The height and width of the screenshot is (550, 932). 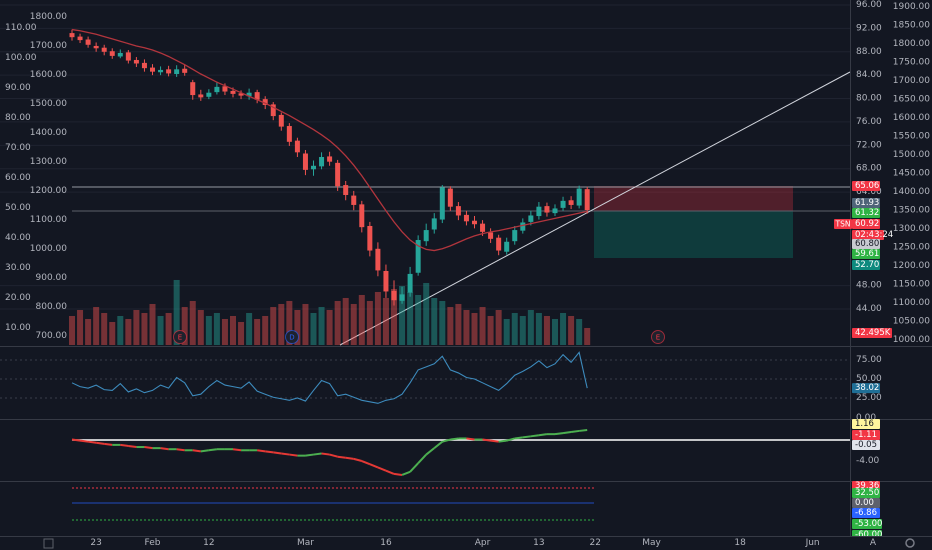 I want to click on price-tag-label: 32.50, so click(x=867, y=493).